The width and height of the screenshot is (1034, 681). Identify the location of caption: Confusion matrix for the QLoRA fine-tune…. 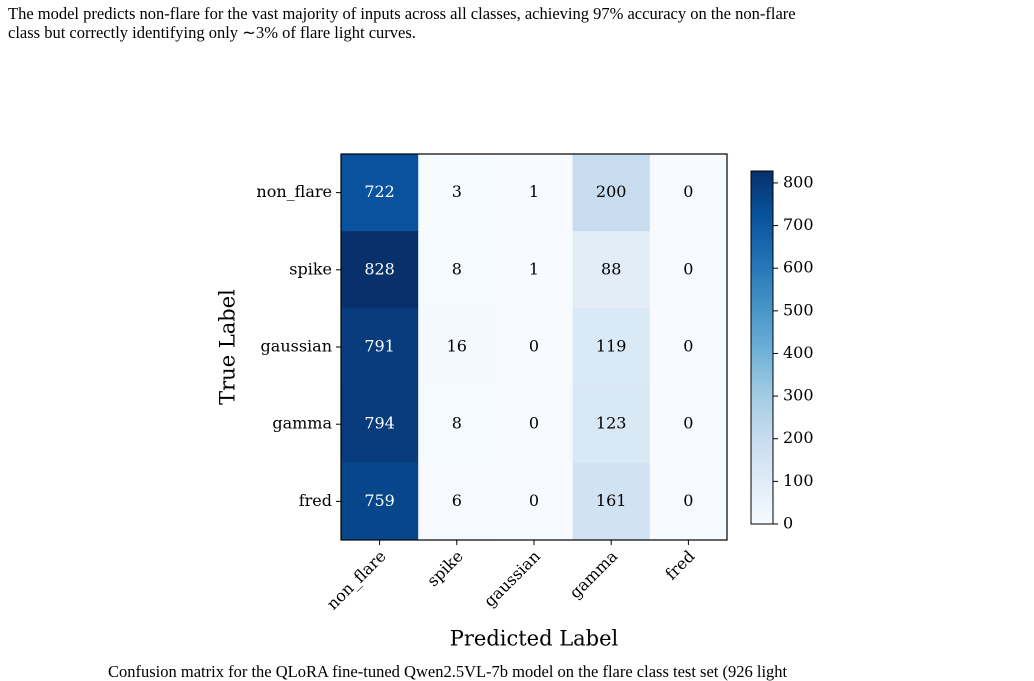
(448, 671).